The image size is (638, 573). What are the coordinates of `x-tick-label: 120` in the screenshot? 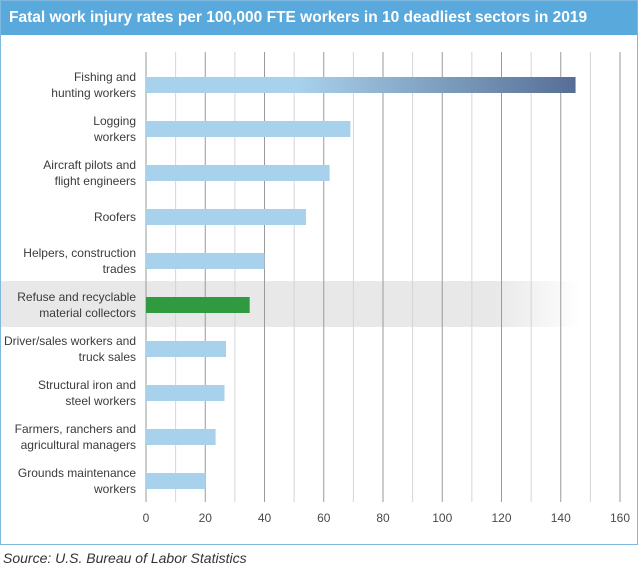 It's located at (501, 518).